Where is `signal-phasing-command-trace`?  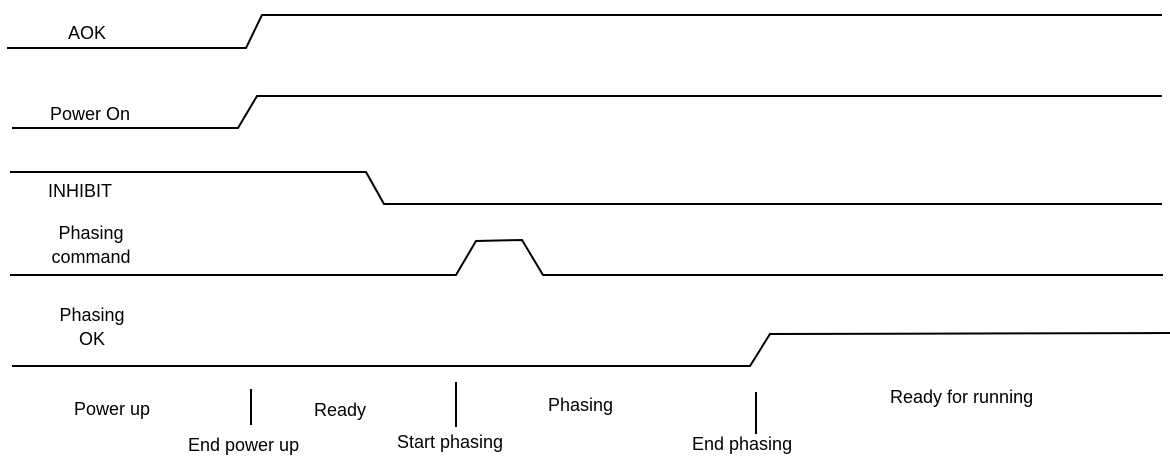 signal-phasing-command-trace is located at coordinates (586, 257).